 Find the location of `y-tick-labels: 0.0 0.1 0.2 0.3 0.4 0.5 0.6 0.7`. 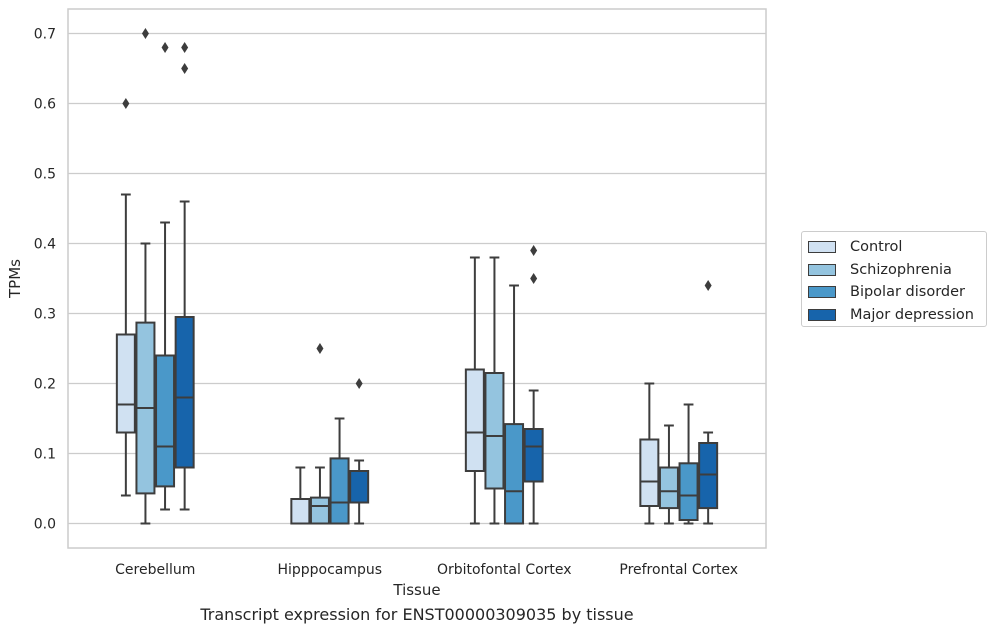

y-tick-labels: 0.0 0.1 0.2 0.3 0.4 0.5 0.6 0.7 is located at coordinates (45, 280).